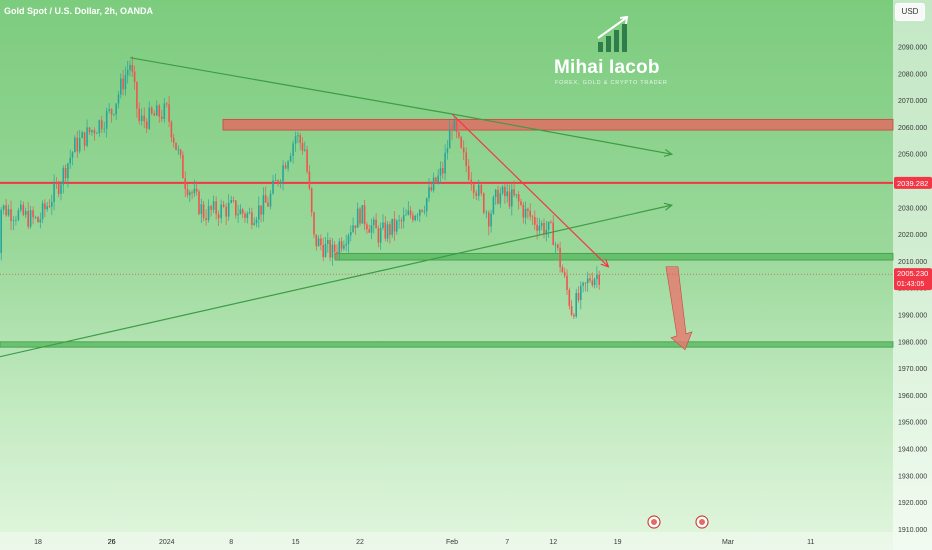 The image size is (932, 550). Describe the element at coordinates (167, 542) in the screenshot. I see `x-tick-label: 2024` at that location.